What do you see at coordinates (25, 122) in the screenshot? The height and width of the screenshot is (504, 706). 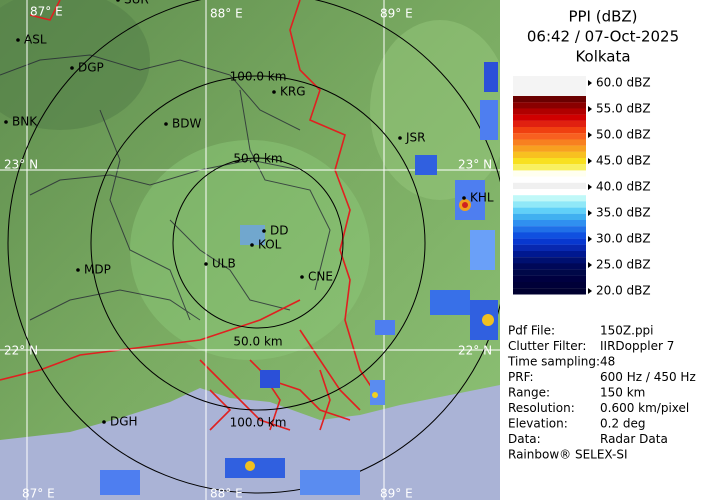 I see `place-label: BNK` at bounding box center [25, 122].